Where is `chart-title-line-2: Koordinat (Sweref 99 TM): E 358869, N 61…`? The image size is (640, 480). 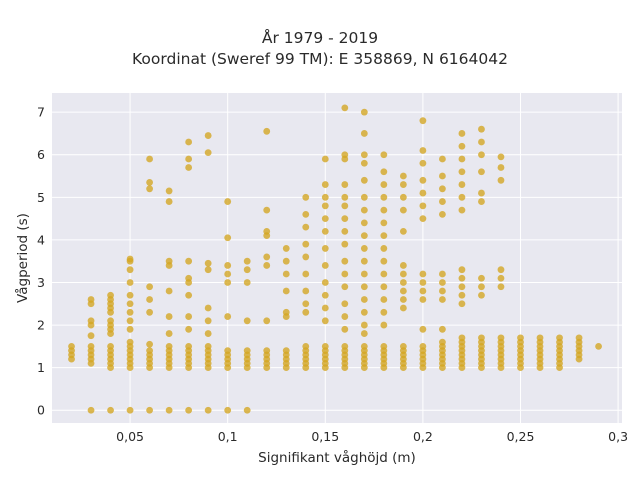
chart-title-line-2: Koordinat (Sweref 99 TM): E 358869, N 61… is located at coordinates (320, 59).